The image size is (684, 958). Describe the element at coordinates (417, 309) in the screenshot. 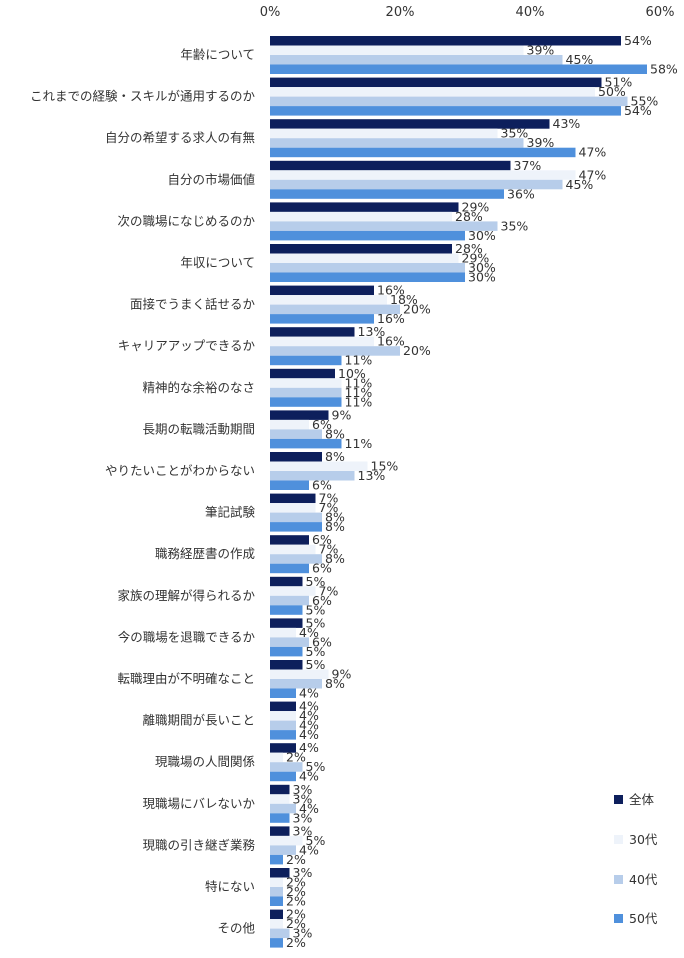

I see `data-label: 20%` at that location.